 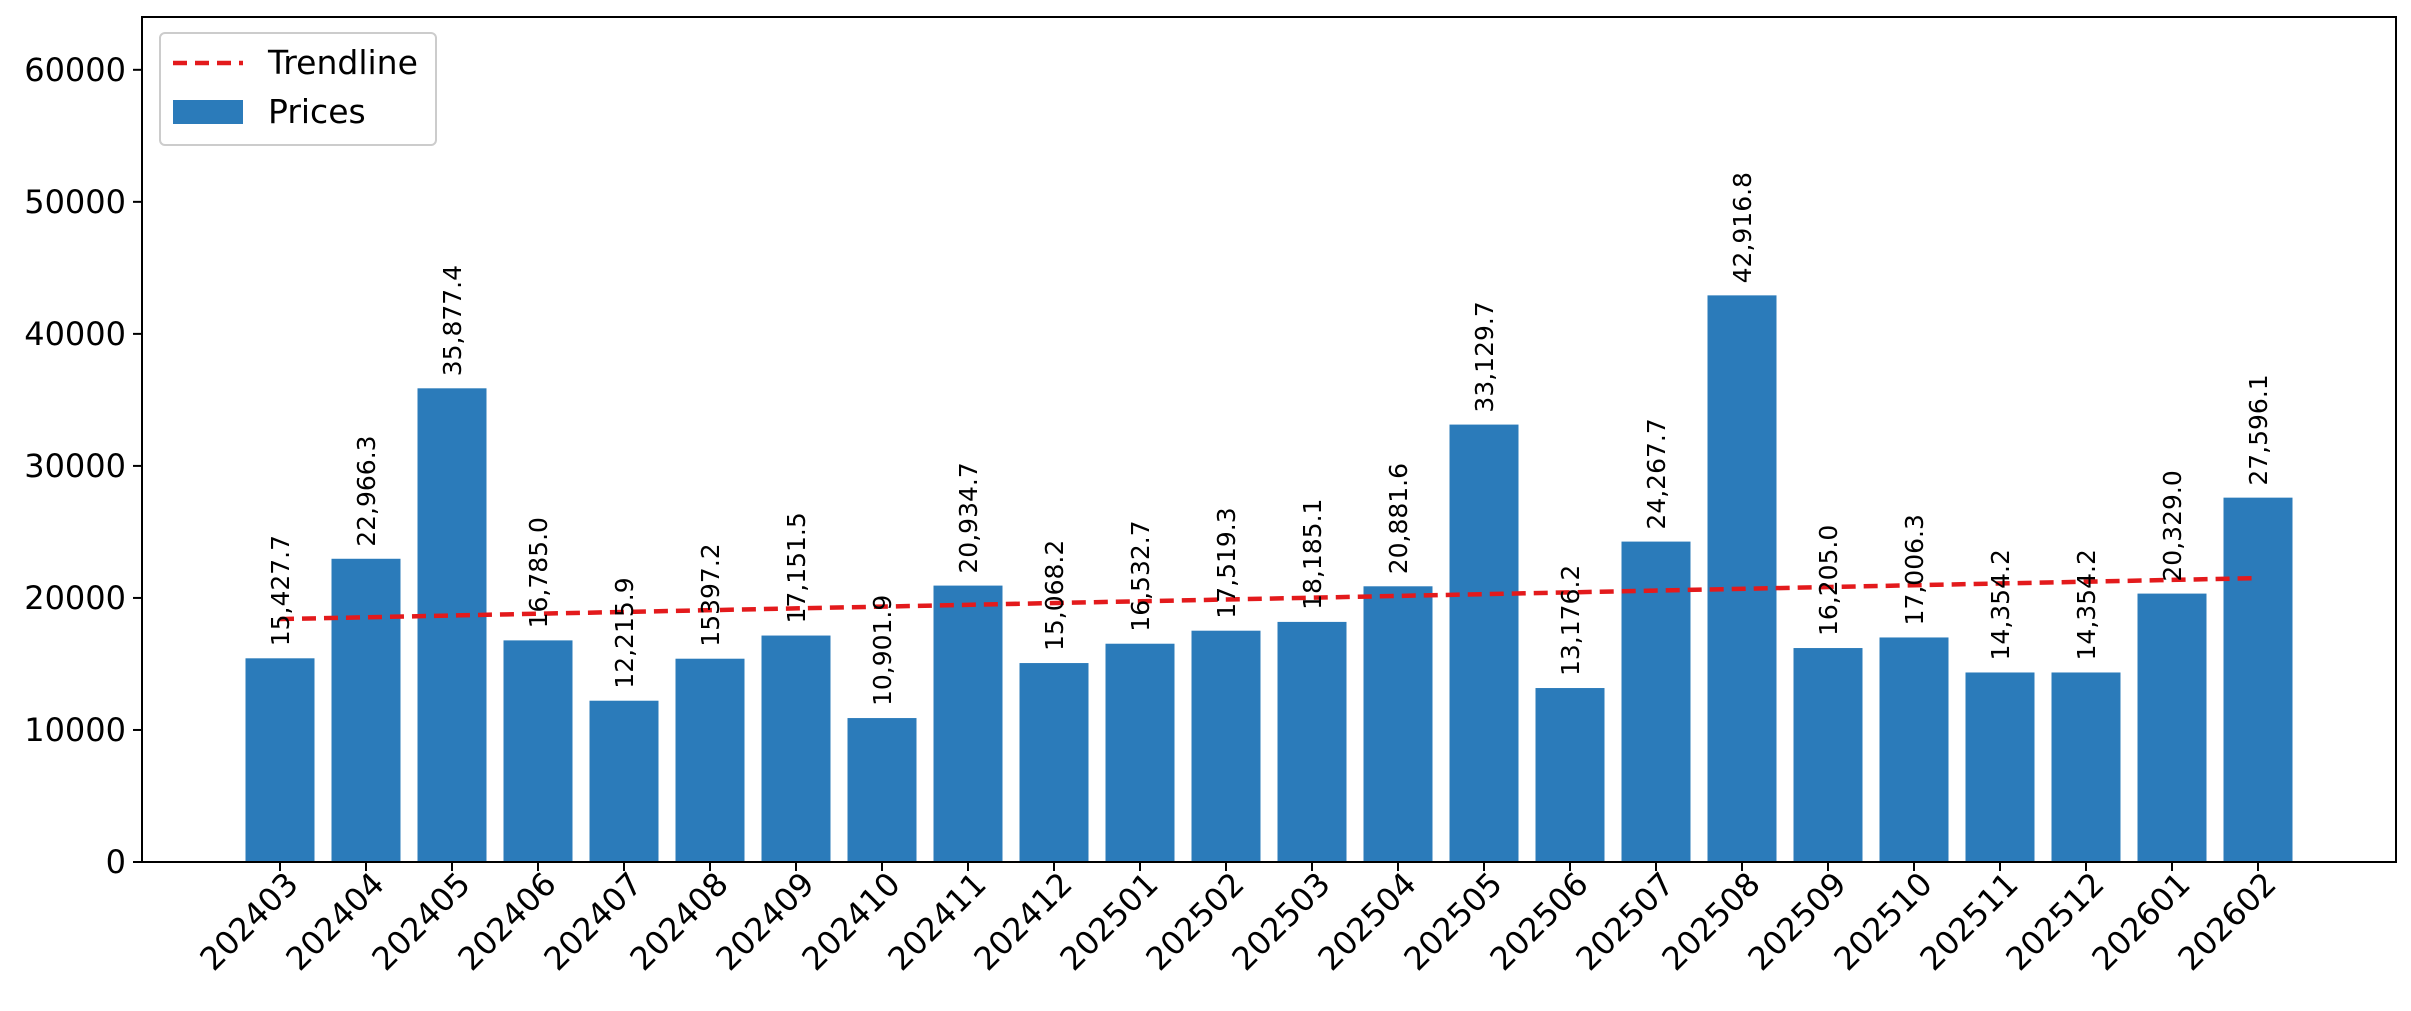 I want to click on y-tick-label: 10000, so click(x=75, y=730).